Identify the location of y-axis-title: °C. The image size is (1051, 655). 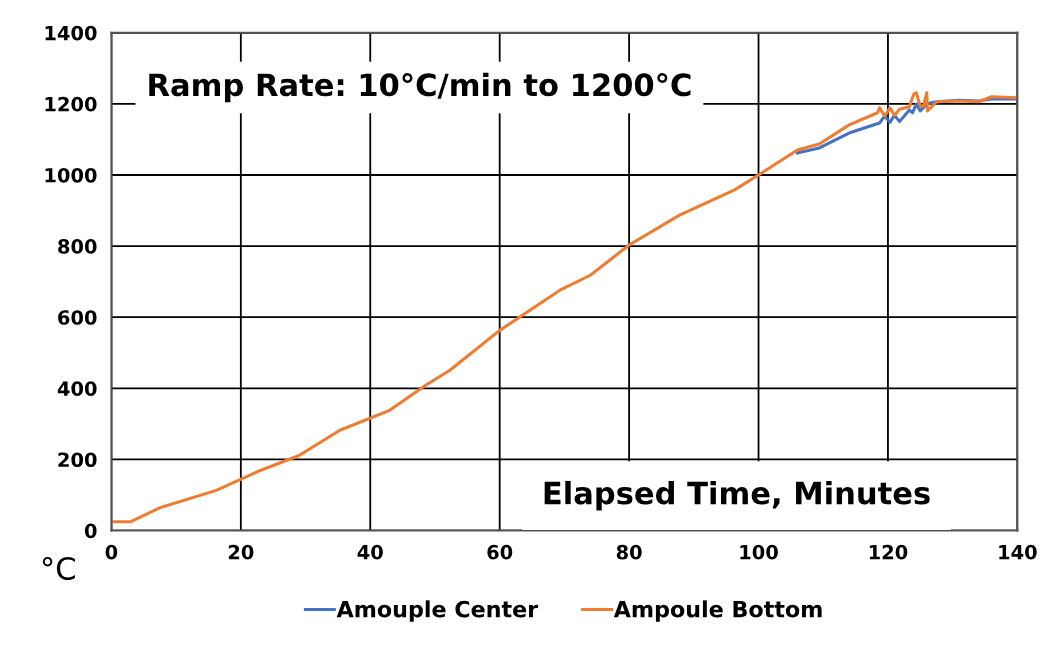
(58, 568).